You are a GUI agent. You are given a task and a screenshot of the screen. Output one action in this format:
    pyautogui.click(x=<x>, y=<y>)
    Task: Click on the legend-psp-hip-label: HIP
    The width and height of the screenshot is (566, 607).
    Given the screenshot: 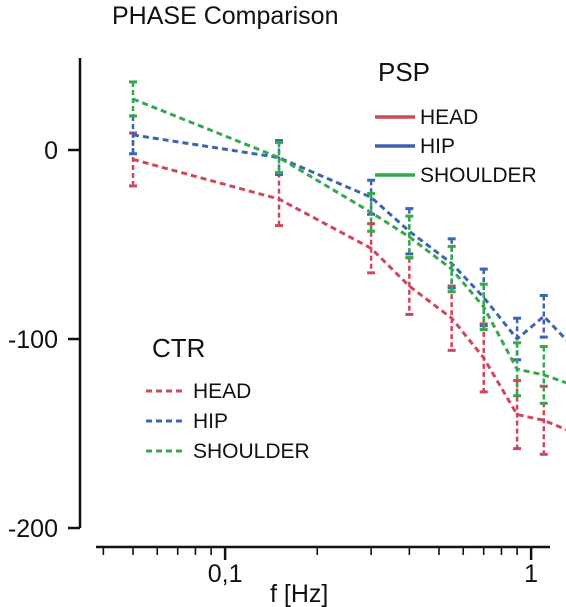 What is the action you would take?
    pyautogui.click(x=437, y=146)
    